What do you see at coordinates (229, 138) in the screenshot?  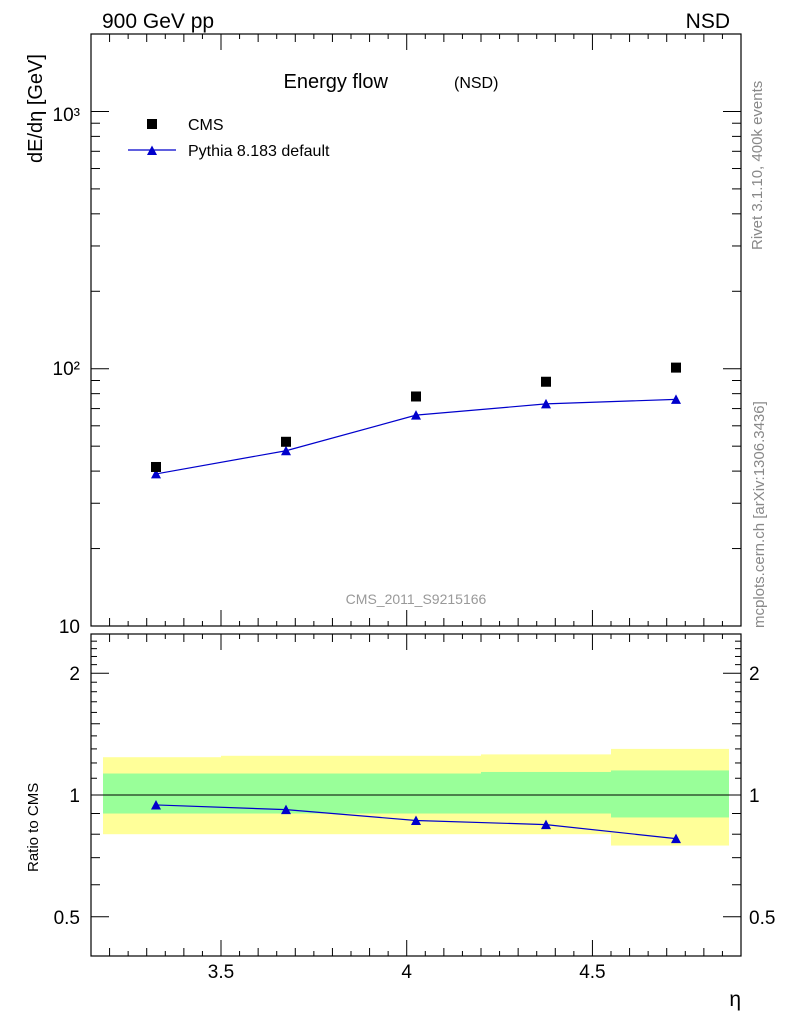 I see `legend: CMS Pythia 8.183 default` at bounding box center [229, 138].